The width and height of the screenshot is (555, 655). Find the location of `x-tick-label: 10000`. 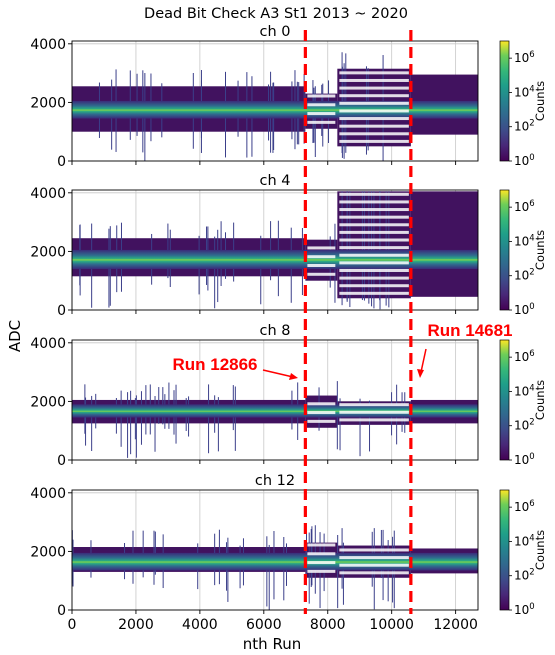

x-tick-label: 10000 is located at coordinates (391, 625).